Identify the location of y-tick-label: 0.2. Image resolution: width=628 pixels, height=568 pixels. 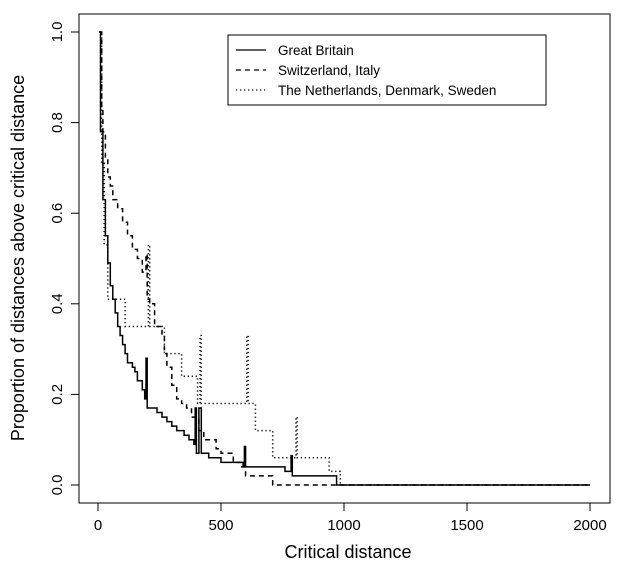
(57, 394).